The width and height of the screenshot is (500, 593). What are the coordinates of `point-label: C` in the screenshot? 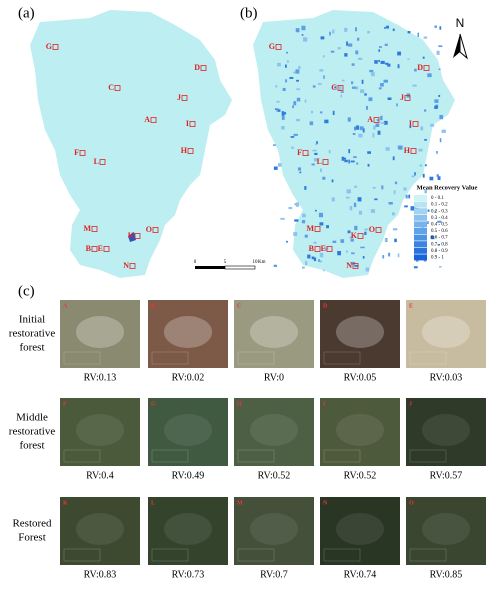 It's located at (111, 87).